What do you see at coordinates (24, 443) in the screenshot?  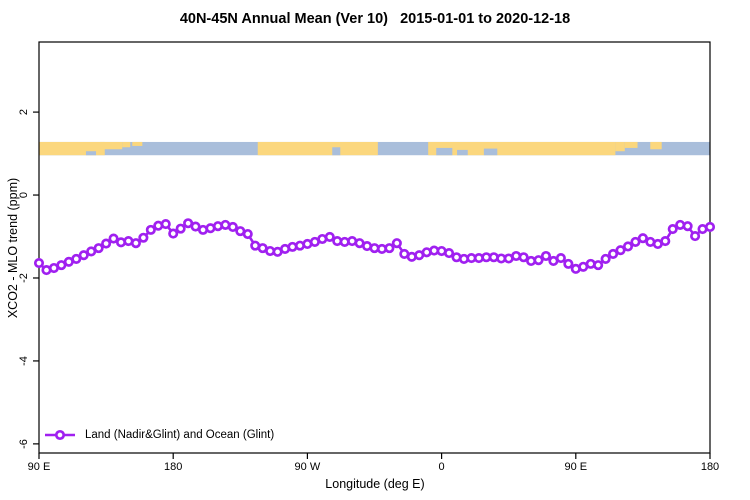 I see `y-tick-label: -6` at bounding box center [24, 443].